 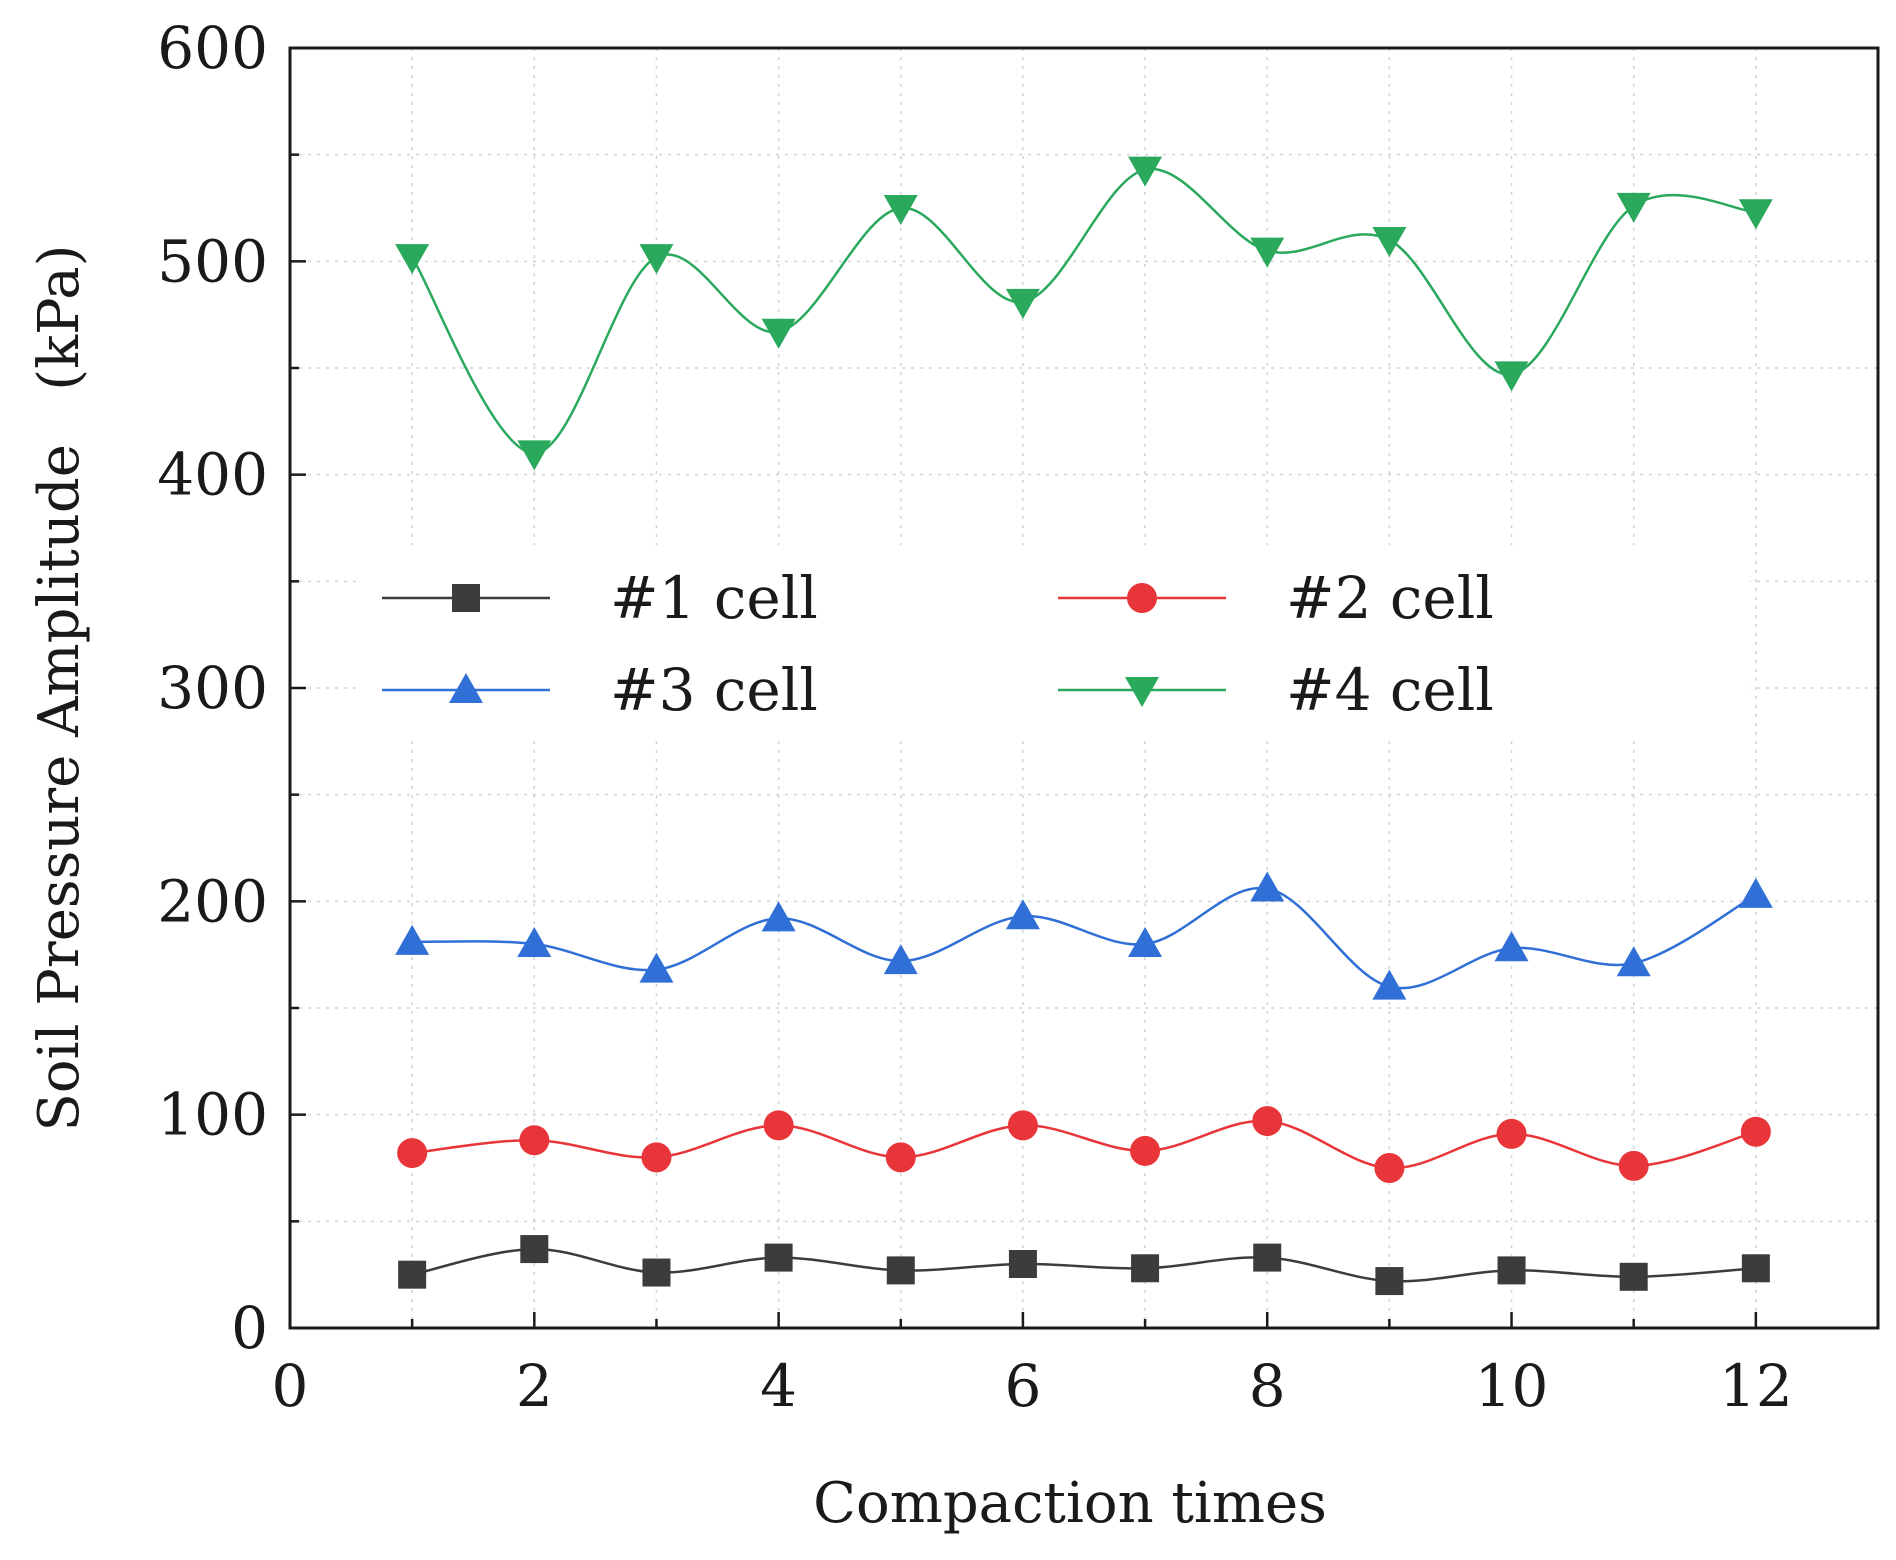 What do you see at coordinates (1276, 690) in the screenshot?
I see `legend-item-4: #4 cell` at bounding box center [1276, 690].